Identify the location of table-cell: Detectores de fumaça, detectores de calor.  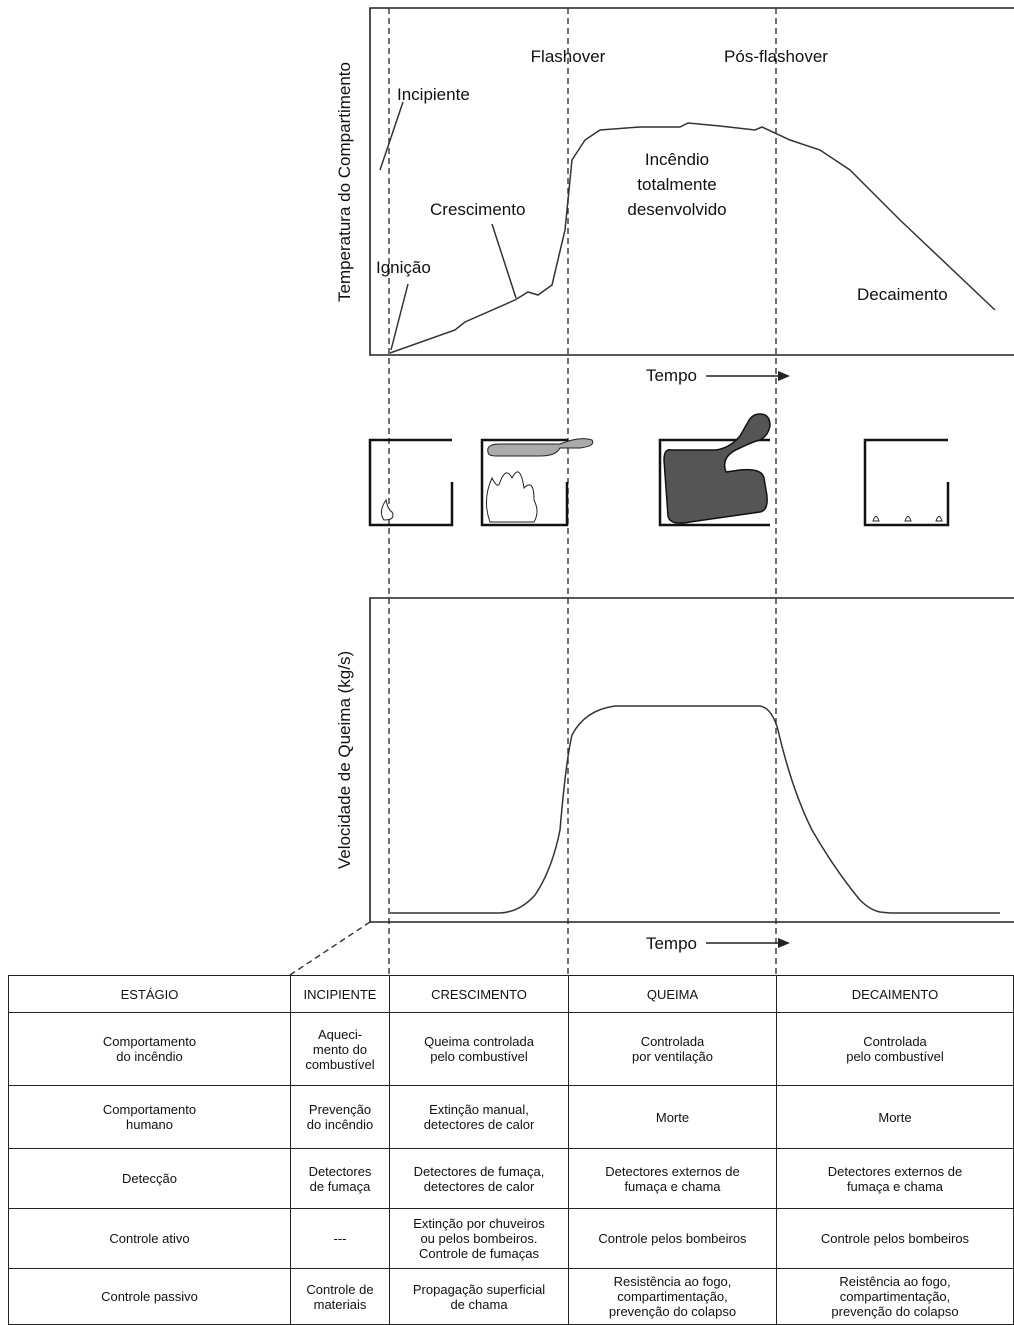
(479, 1178).